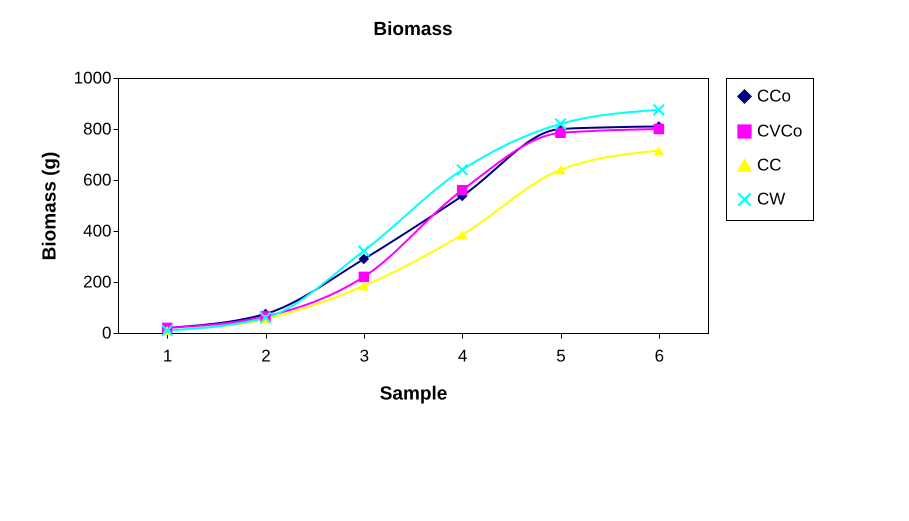 The height and width of the screenshot is (521, 909). Describe the element at coordinates (93, 78) in the screenshot. I see `y-tick-label: 1000` at that location.